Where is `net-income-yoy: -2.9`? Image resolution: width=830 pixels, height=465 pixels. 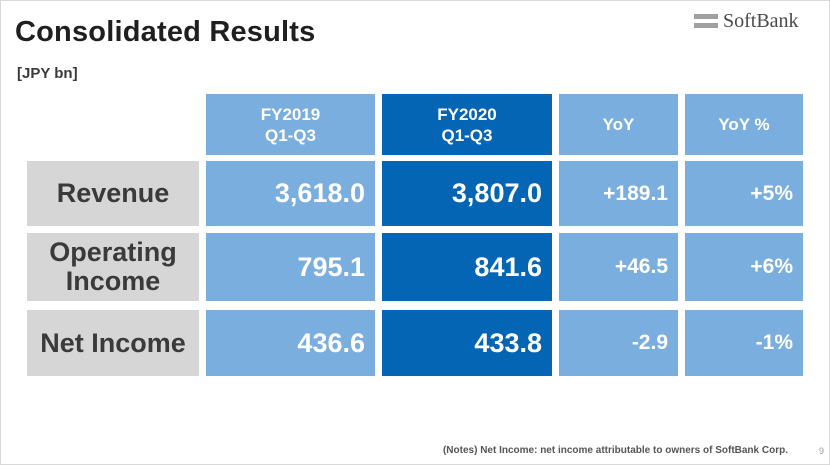 net-income-yoy: -2.9 is located at coordinates (618, 343).